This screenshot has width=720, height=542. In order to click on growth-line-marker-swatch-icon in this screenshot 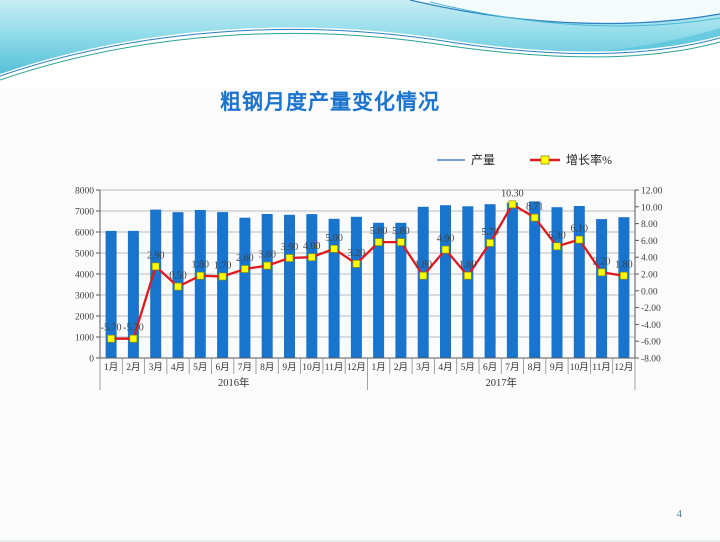, I will do `click(545, 159)`.